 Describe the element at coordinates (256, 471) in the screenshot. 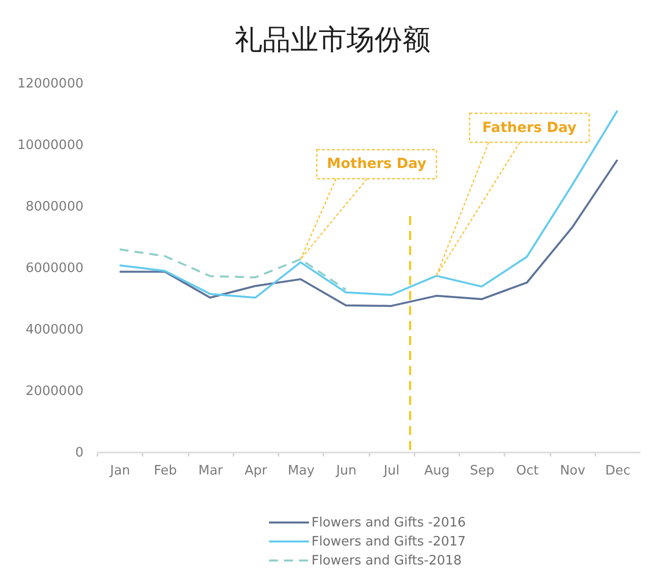

I see `x-tick-label: Apr` at that location.